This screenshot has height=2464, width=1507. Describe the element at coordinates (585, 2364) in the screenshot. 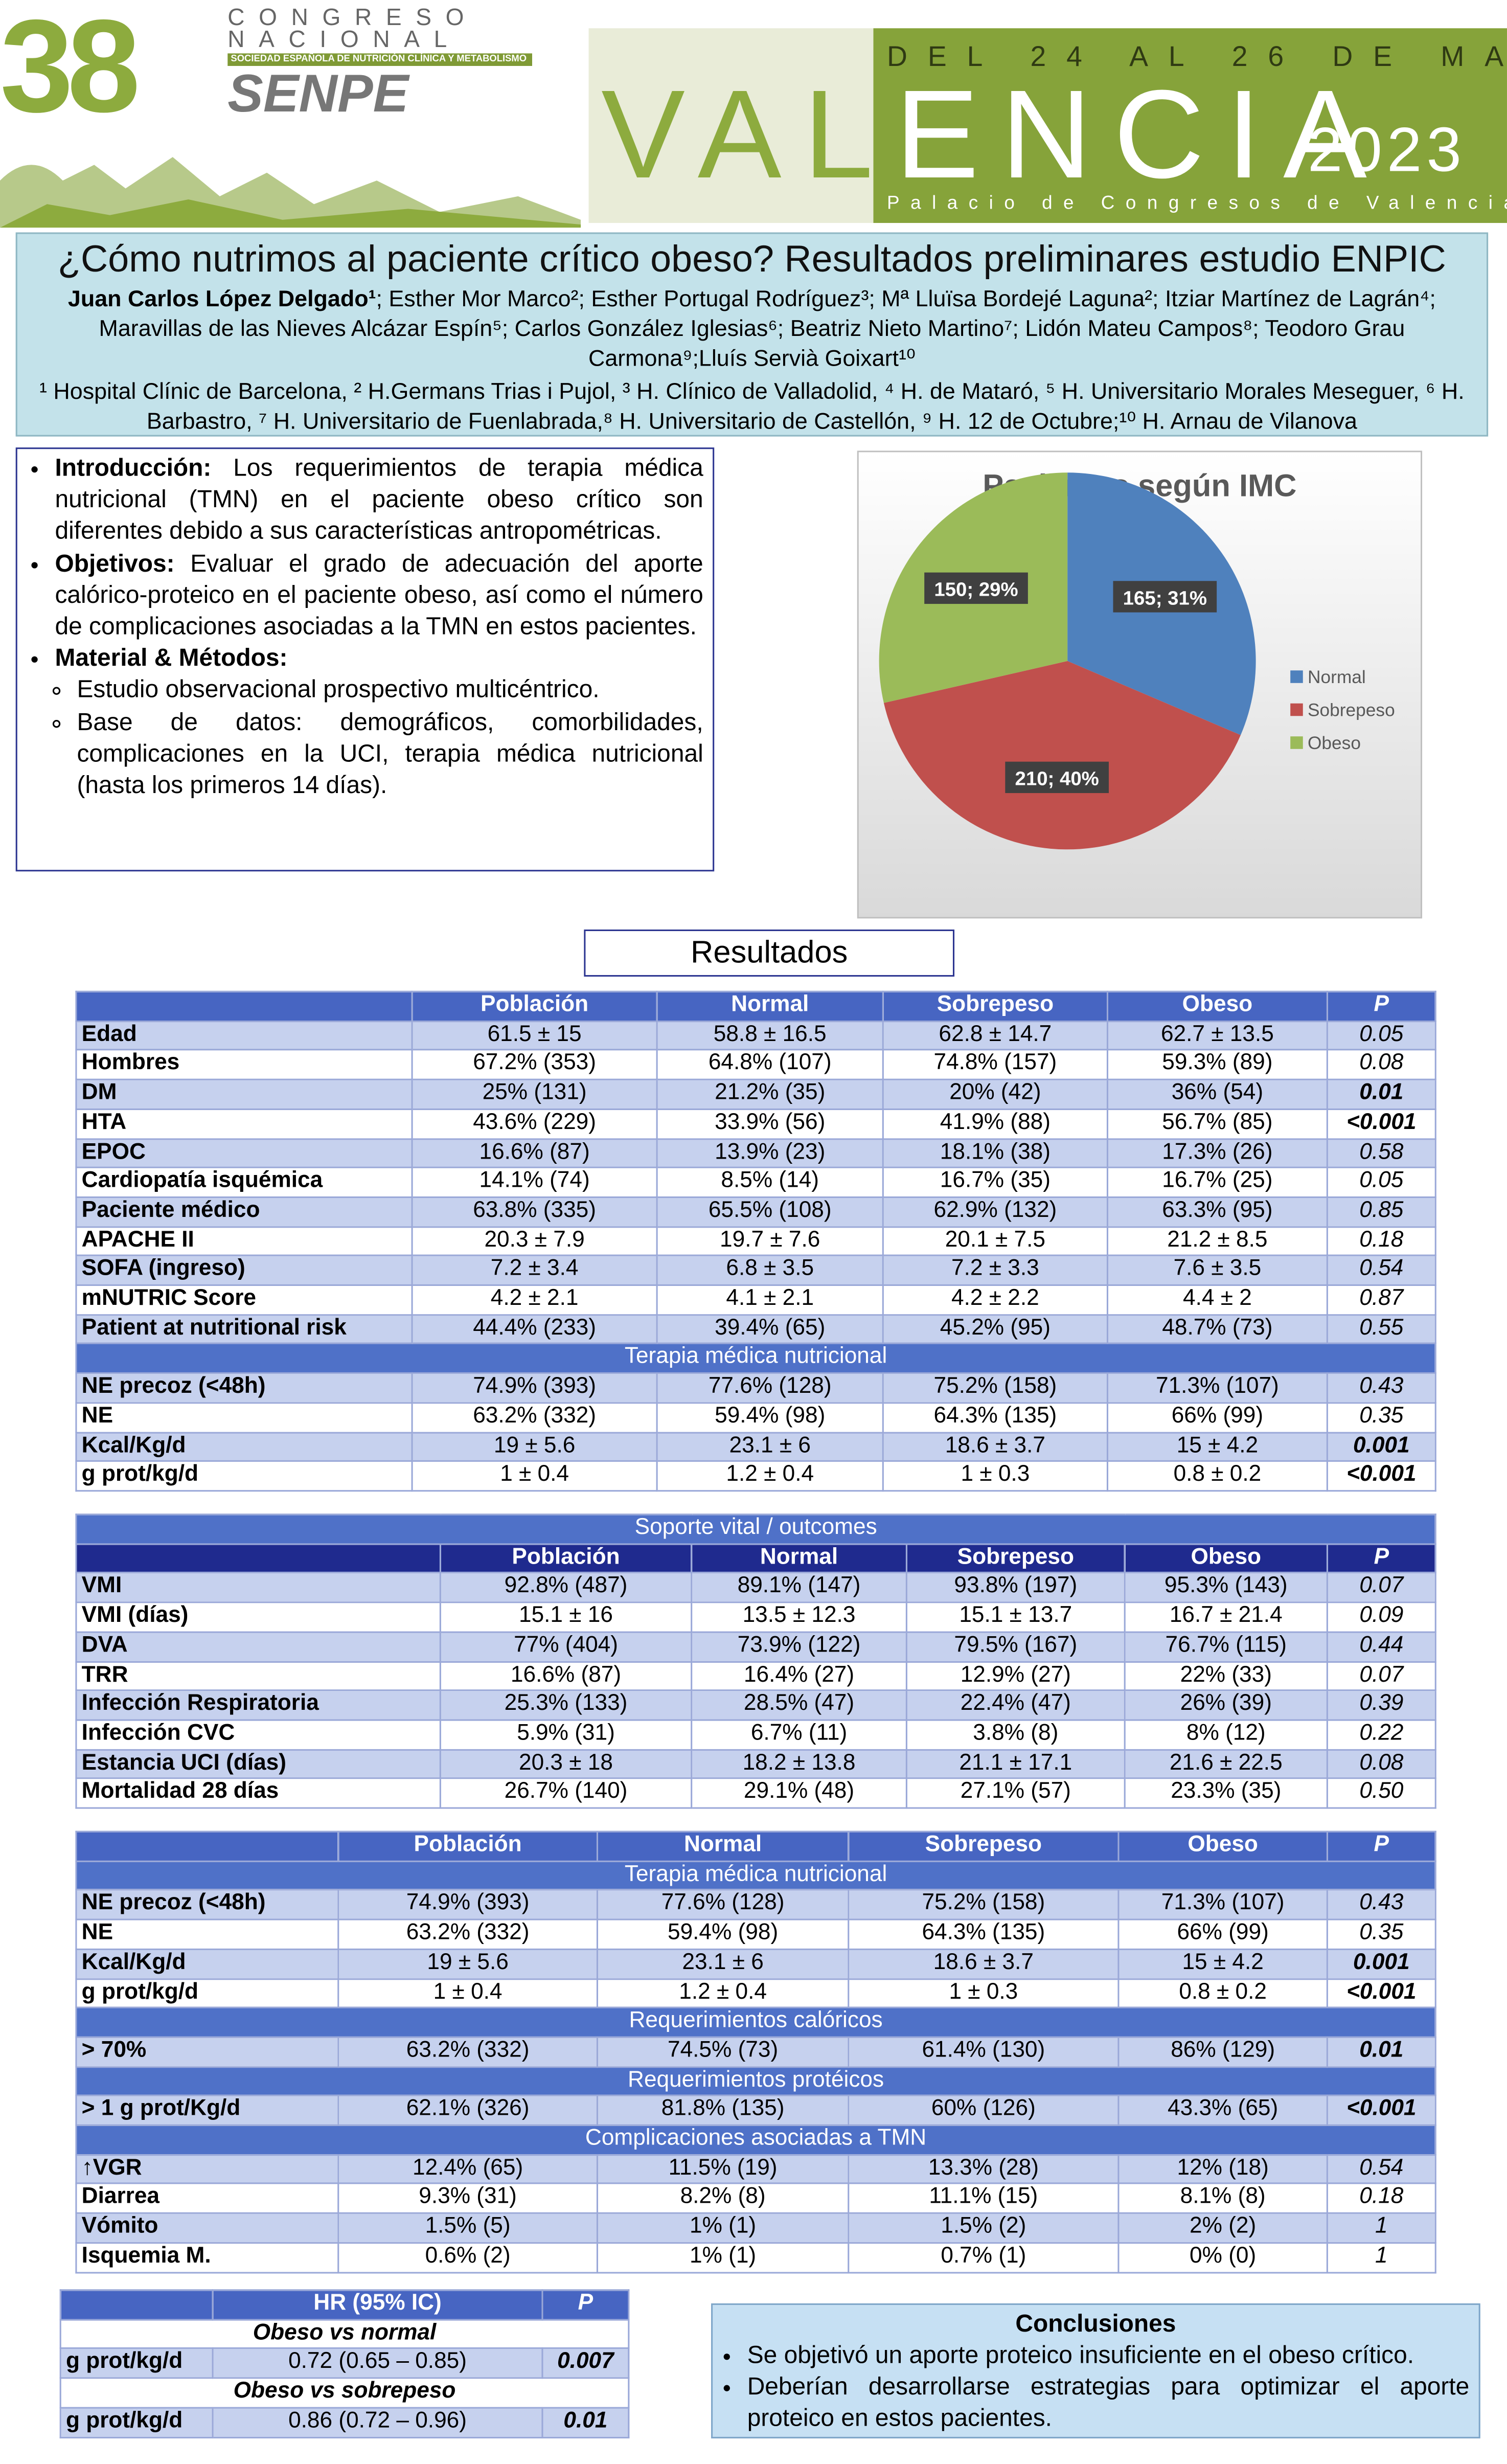

I see `p-value: 0.007` at that location.